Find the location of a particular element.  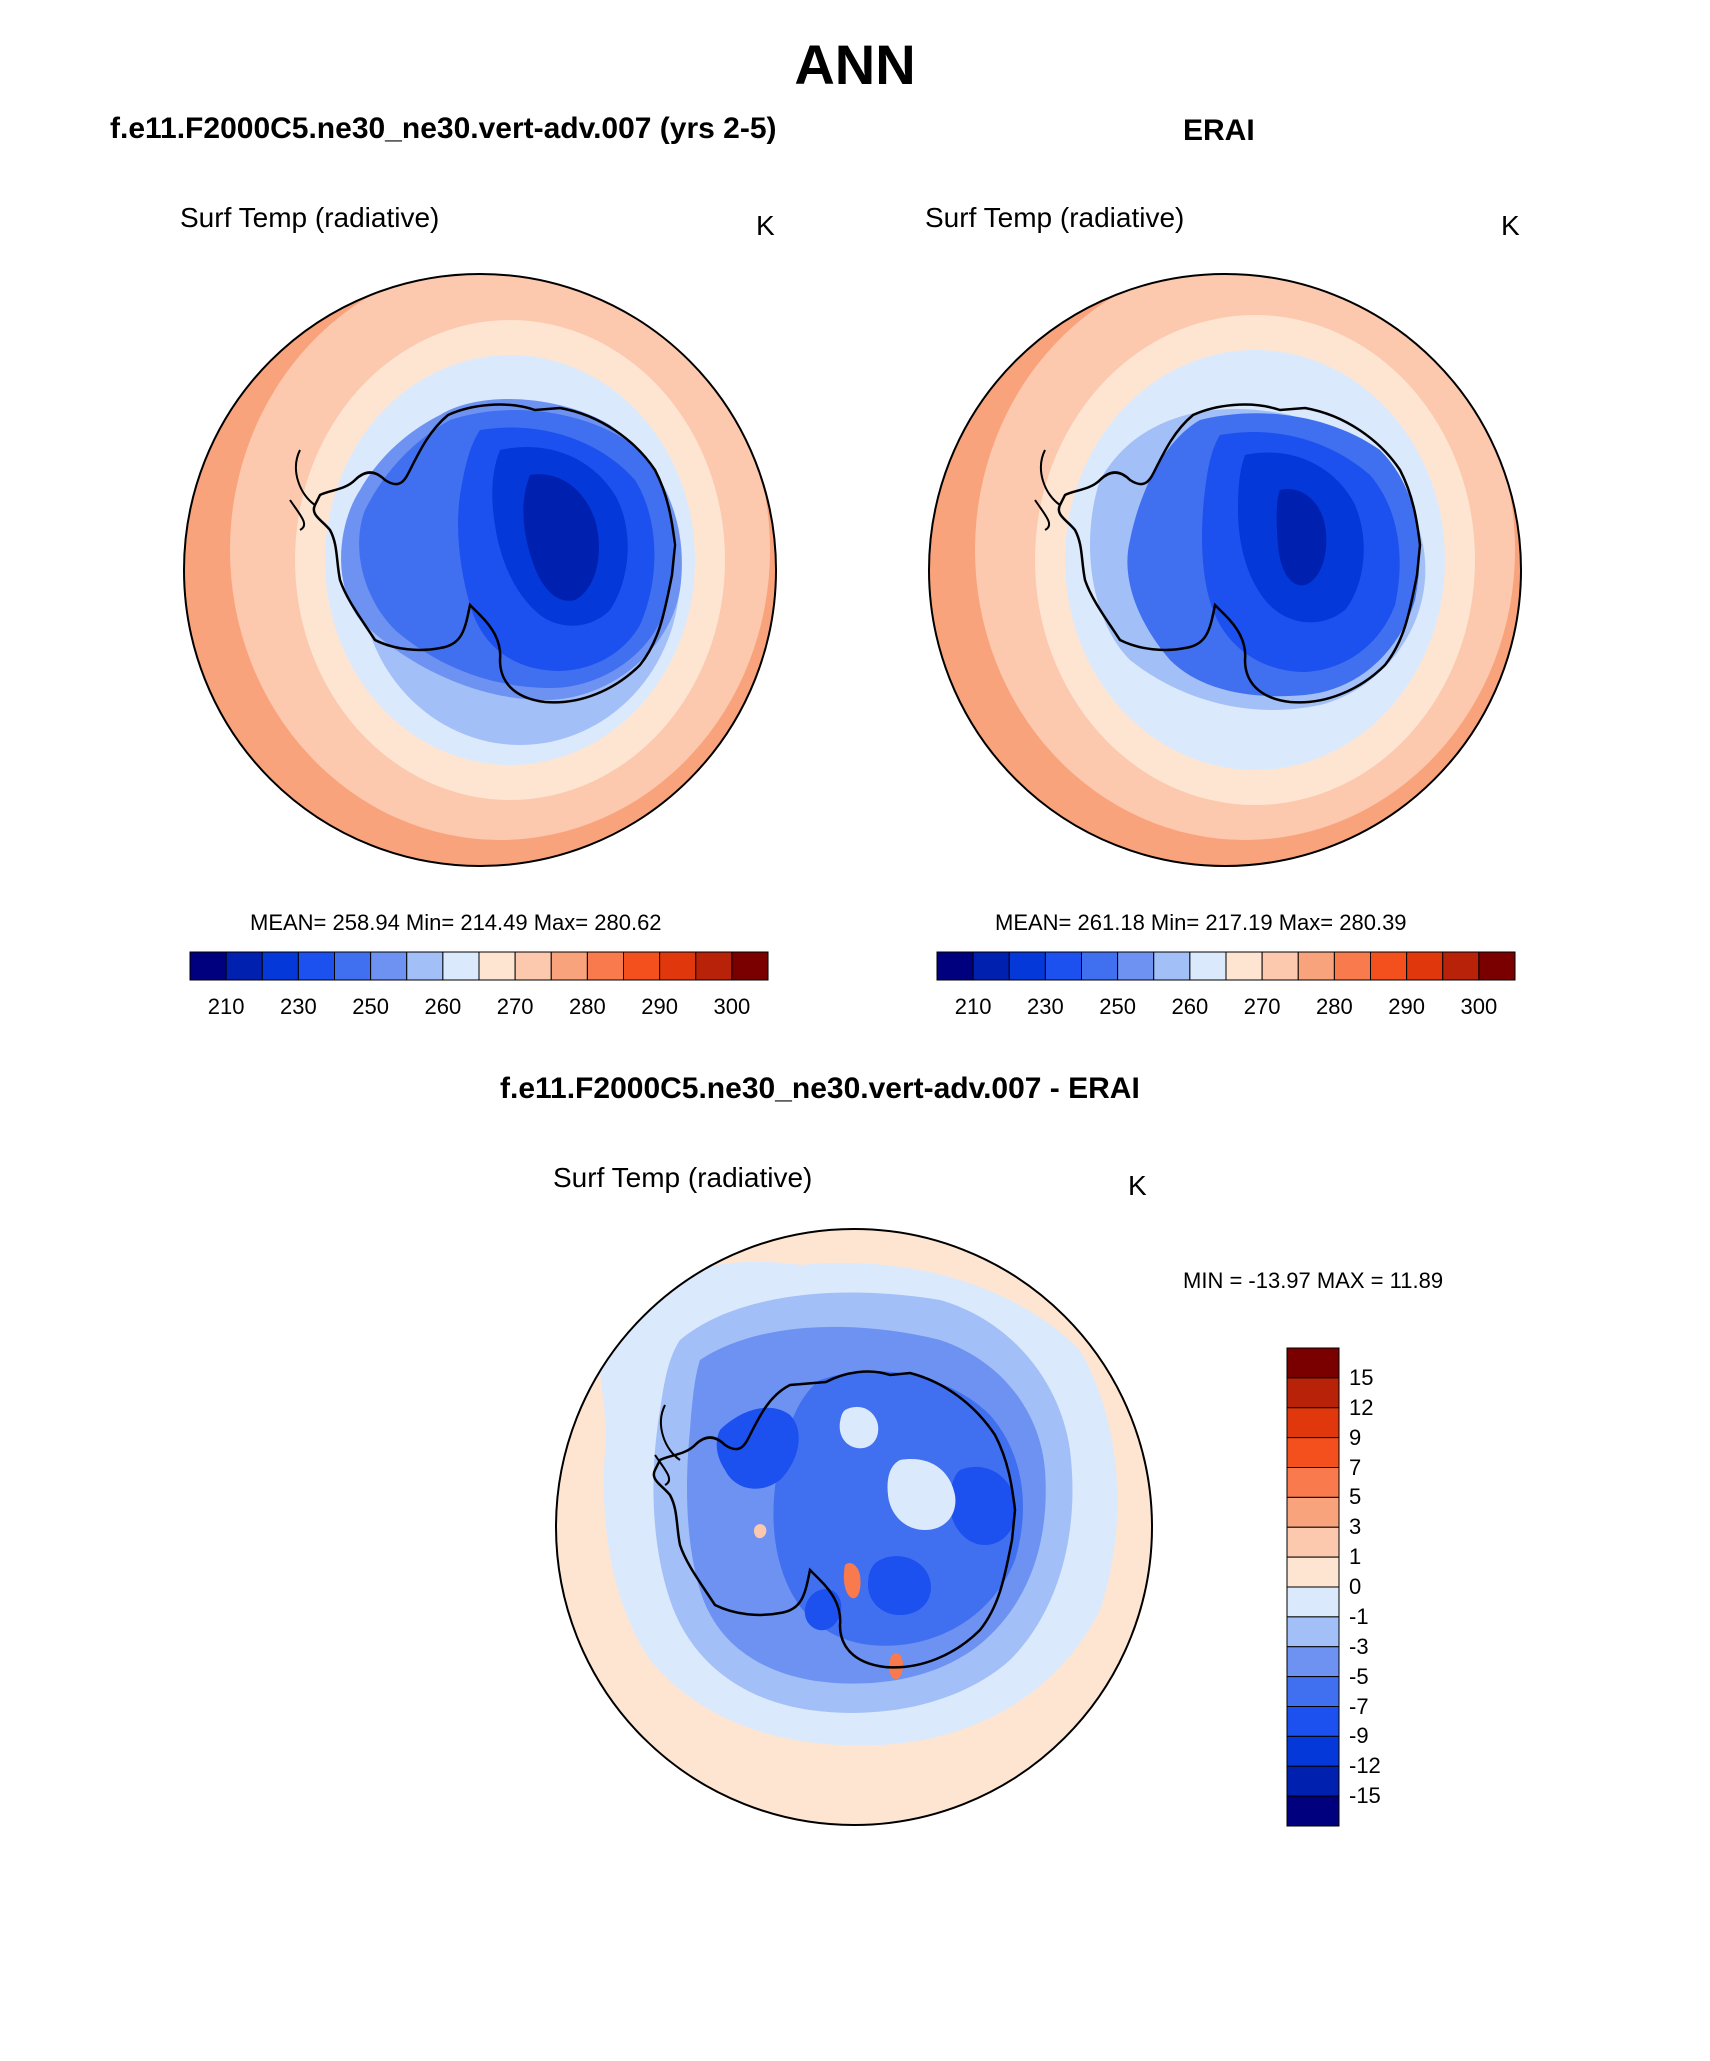

colorbar-tick-label: 3 is located at coordinates (1355, 1527).